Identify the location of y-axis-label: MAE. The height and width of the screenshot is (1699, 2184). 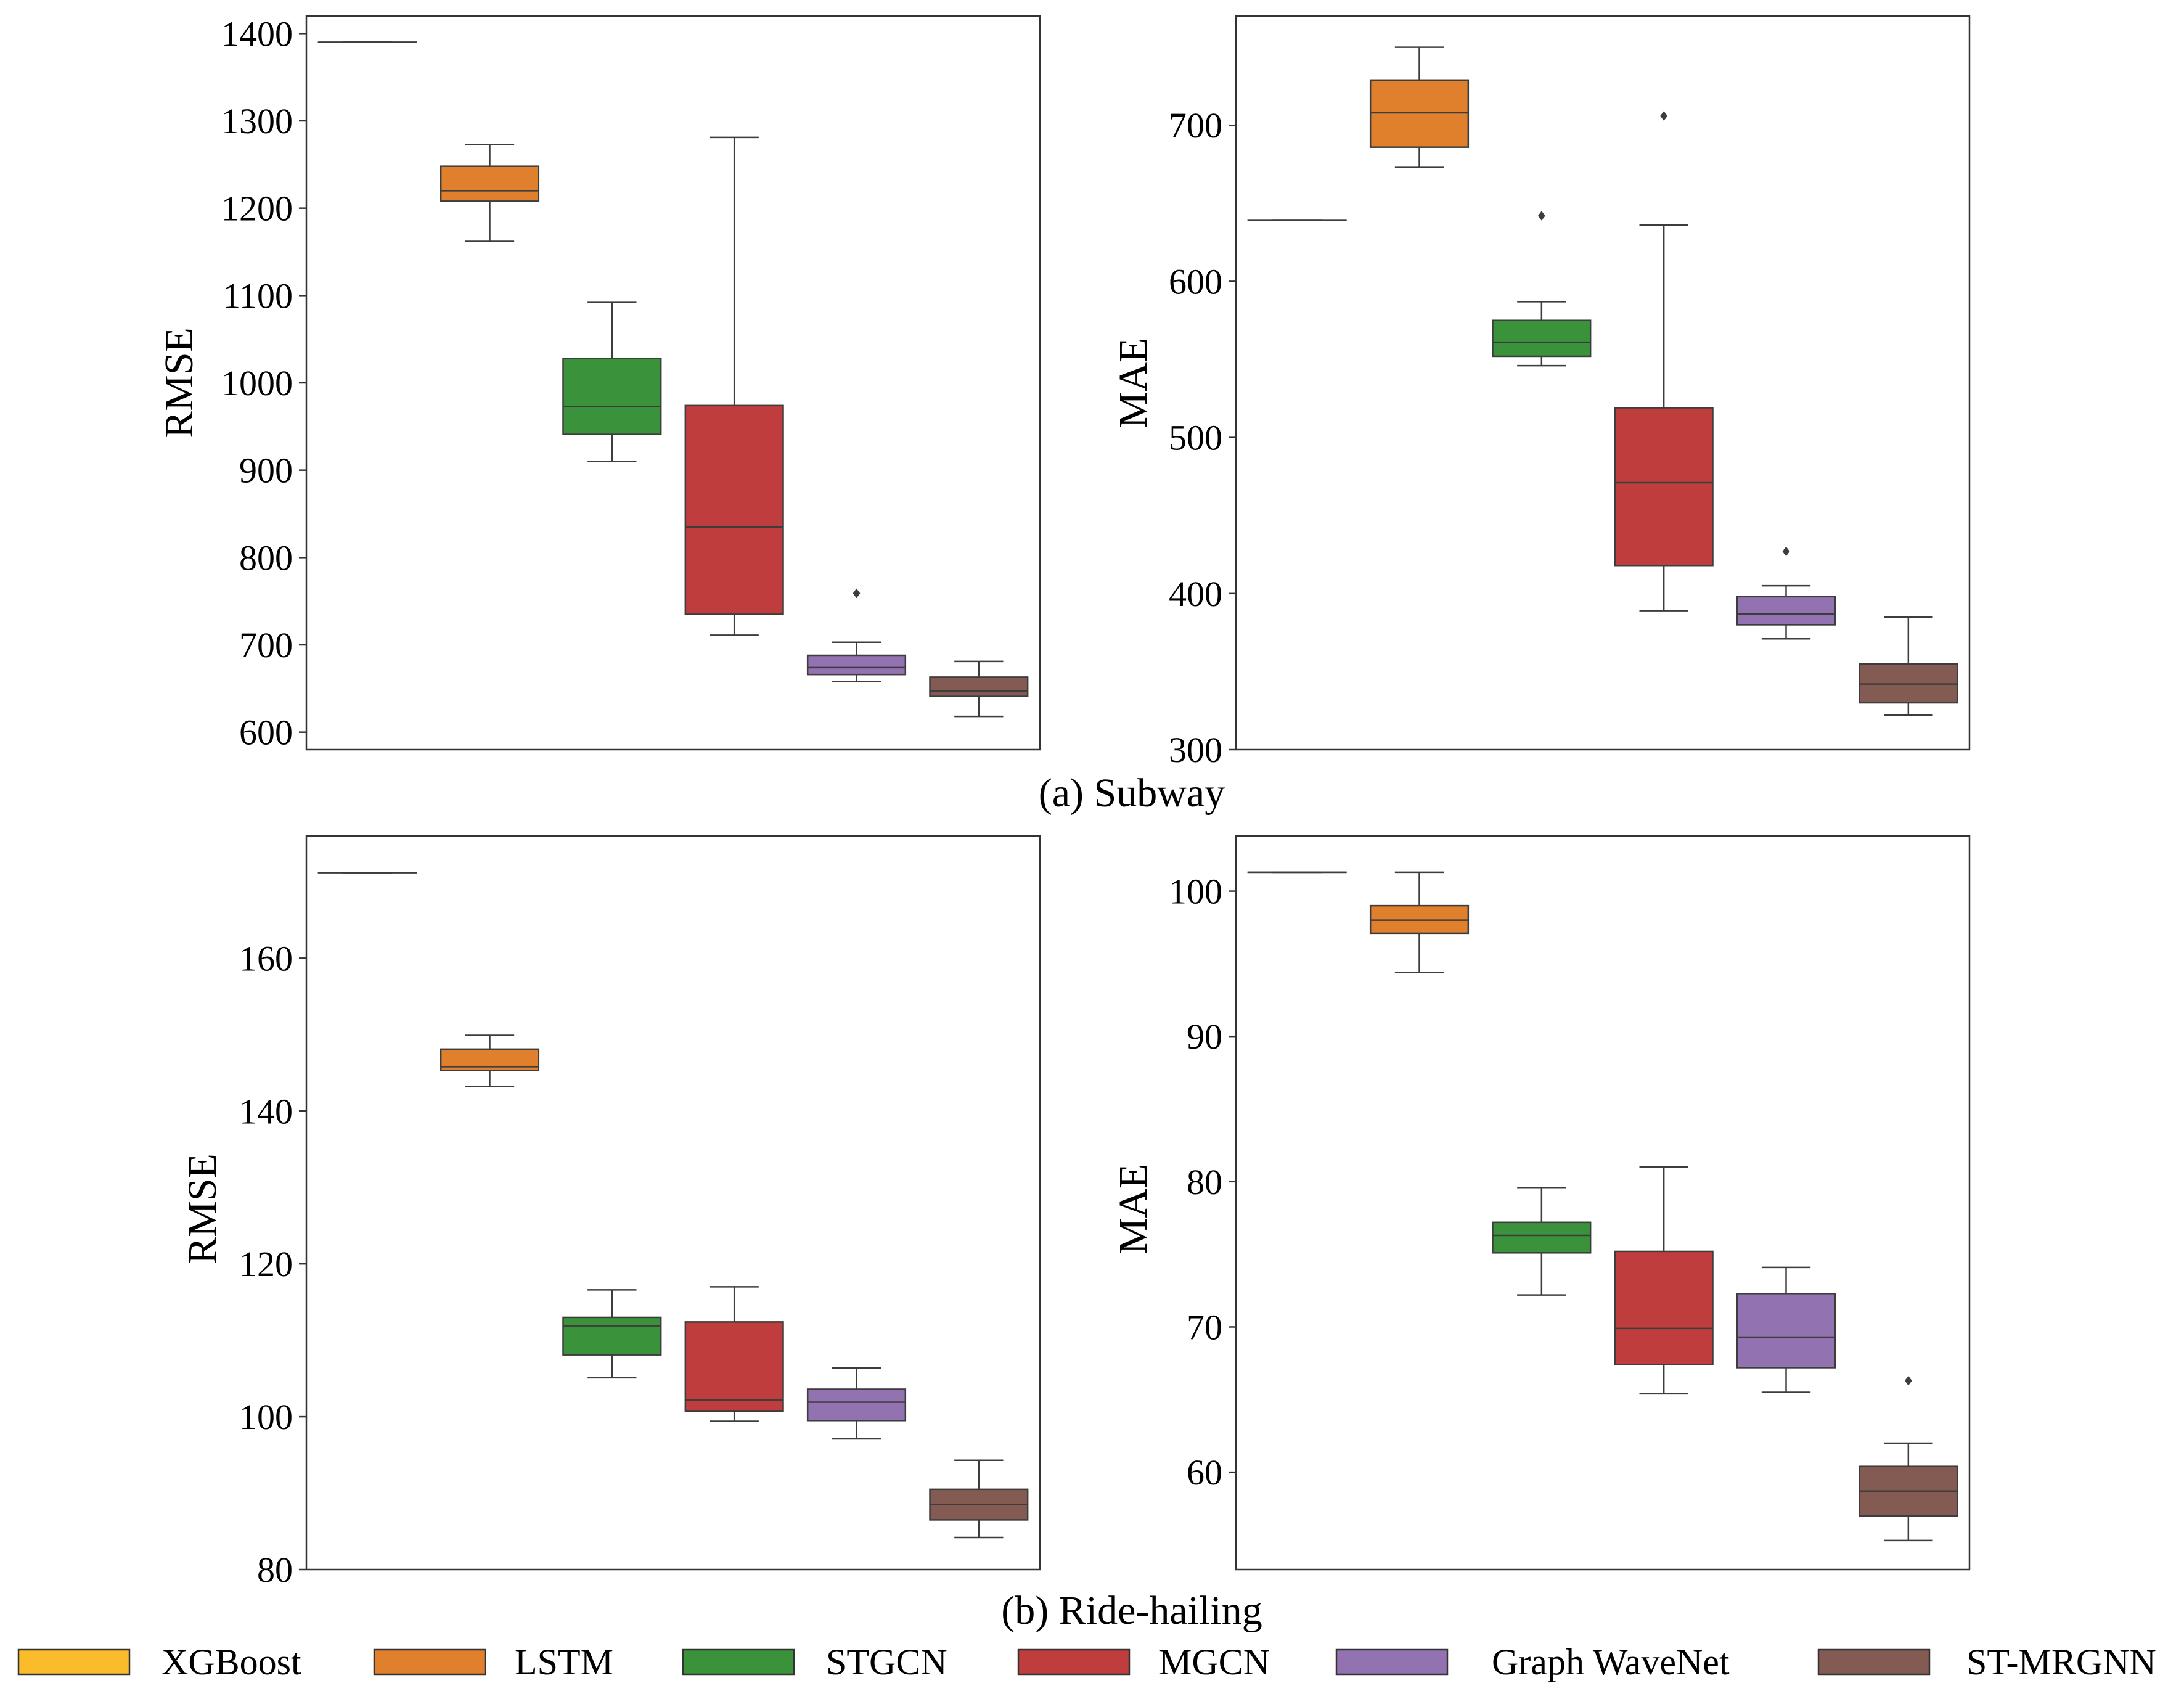
(1133, 383).